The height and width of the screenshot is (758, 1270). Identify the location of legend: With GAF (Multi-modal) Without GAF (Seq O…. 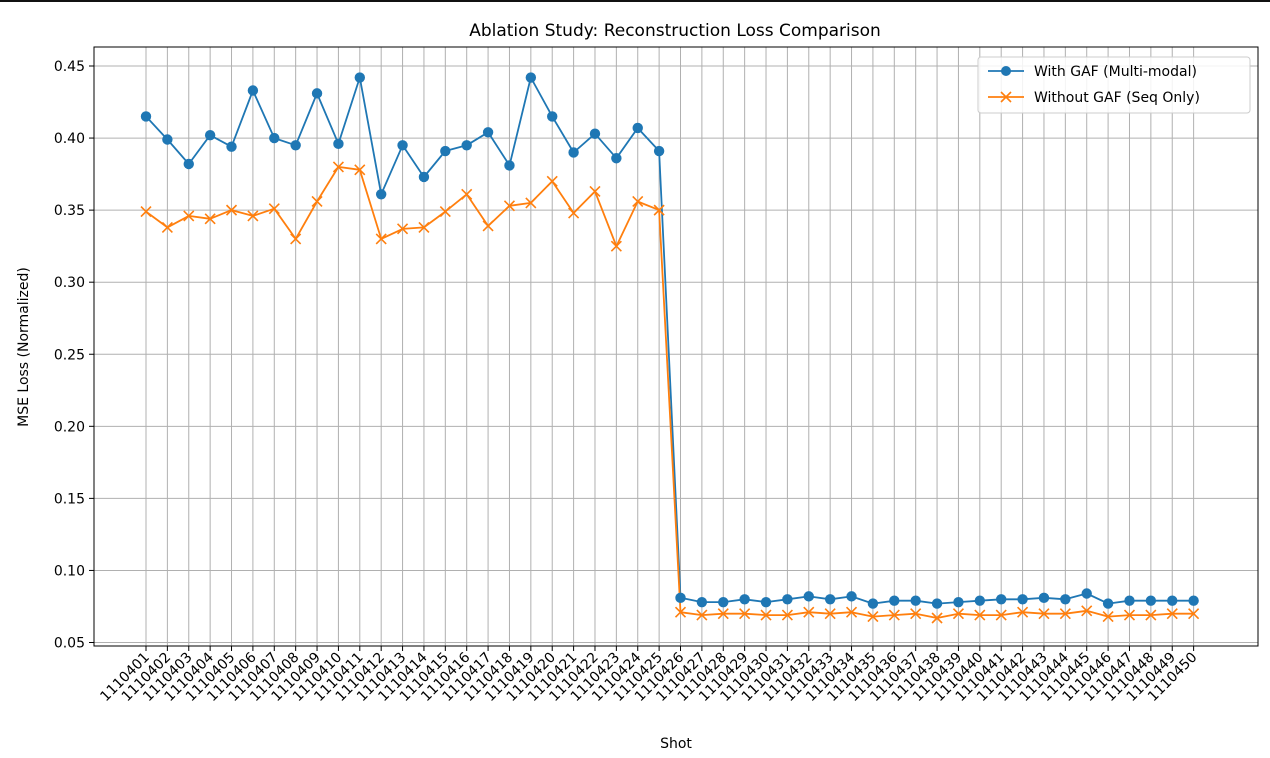
(1114, 85).